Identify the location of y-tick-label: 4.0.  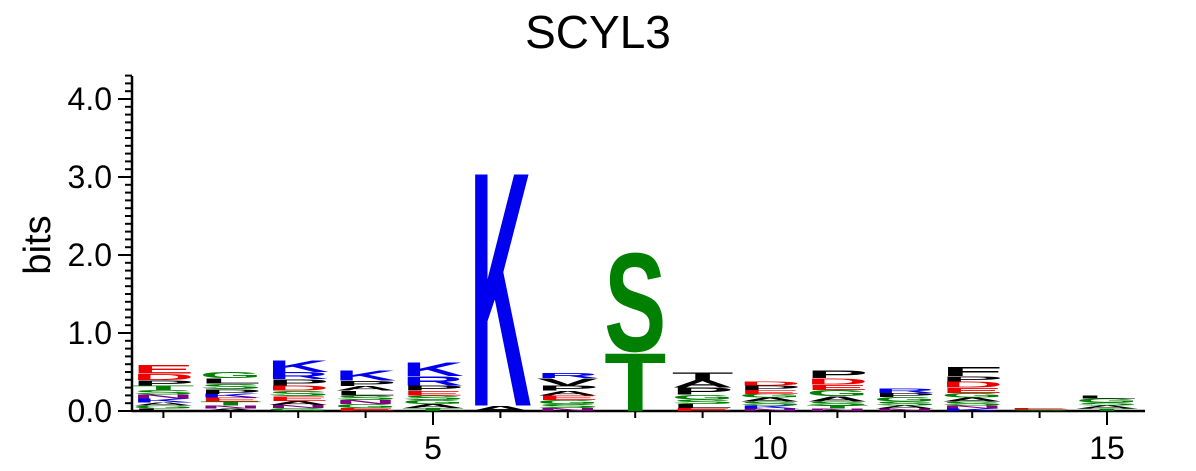
(90, 99).